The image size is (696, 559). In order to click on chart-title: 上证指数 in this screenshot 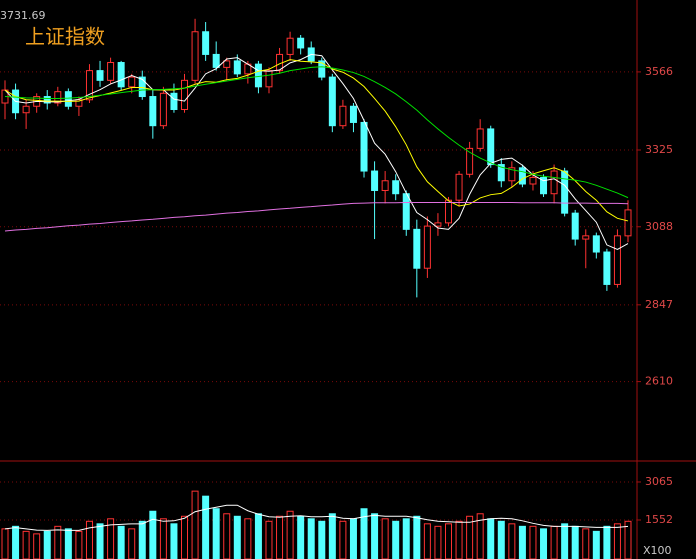, I will do `click(65, 37)`.